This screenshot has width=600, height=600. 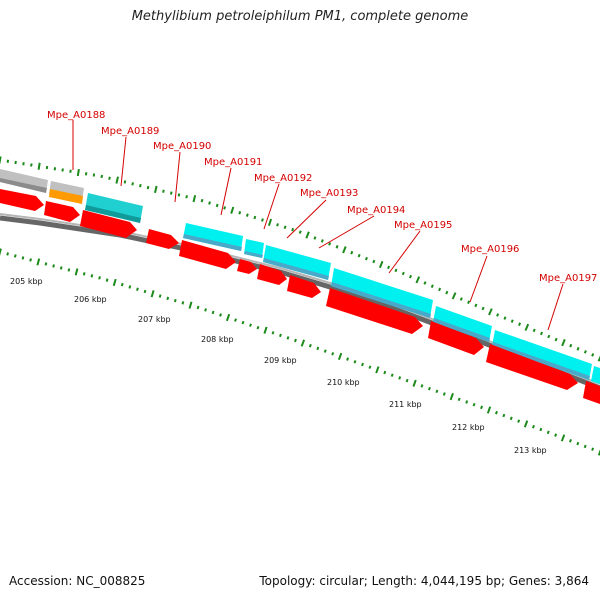 I want to click on gene-label: Mpe_A0196, so click(x=490, y=249).